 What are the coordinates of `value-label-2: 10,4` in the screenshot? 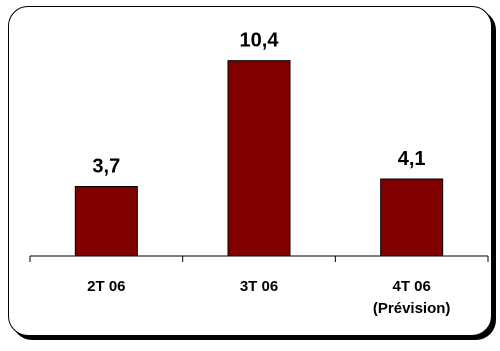 It's located at (260, 41).